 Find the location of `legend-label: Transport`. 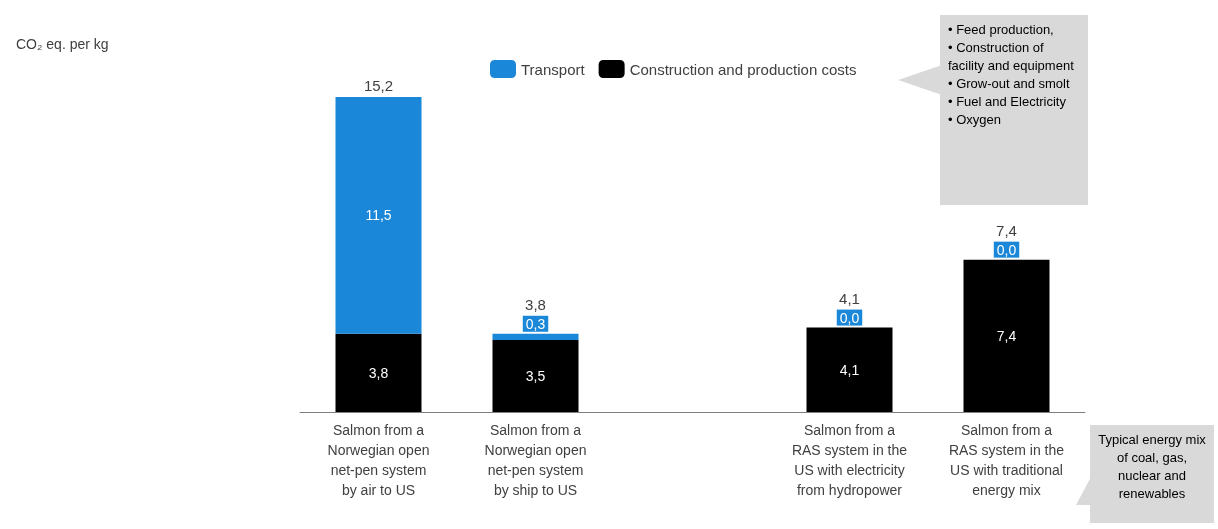

legend-label: Transport is located at coordinates (553, 69).